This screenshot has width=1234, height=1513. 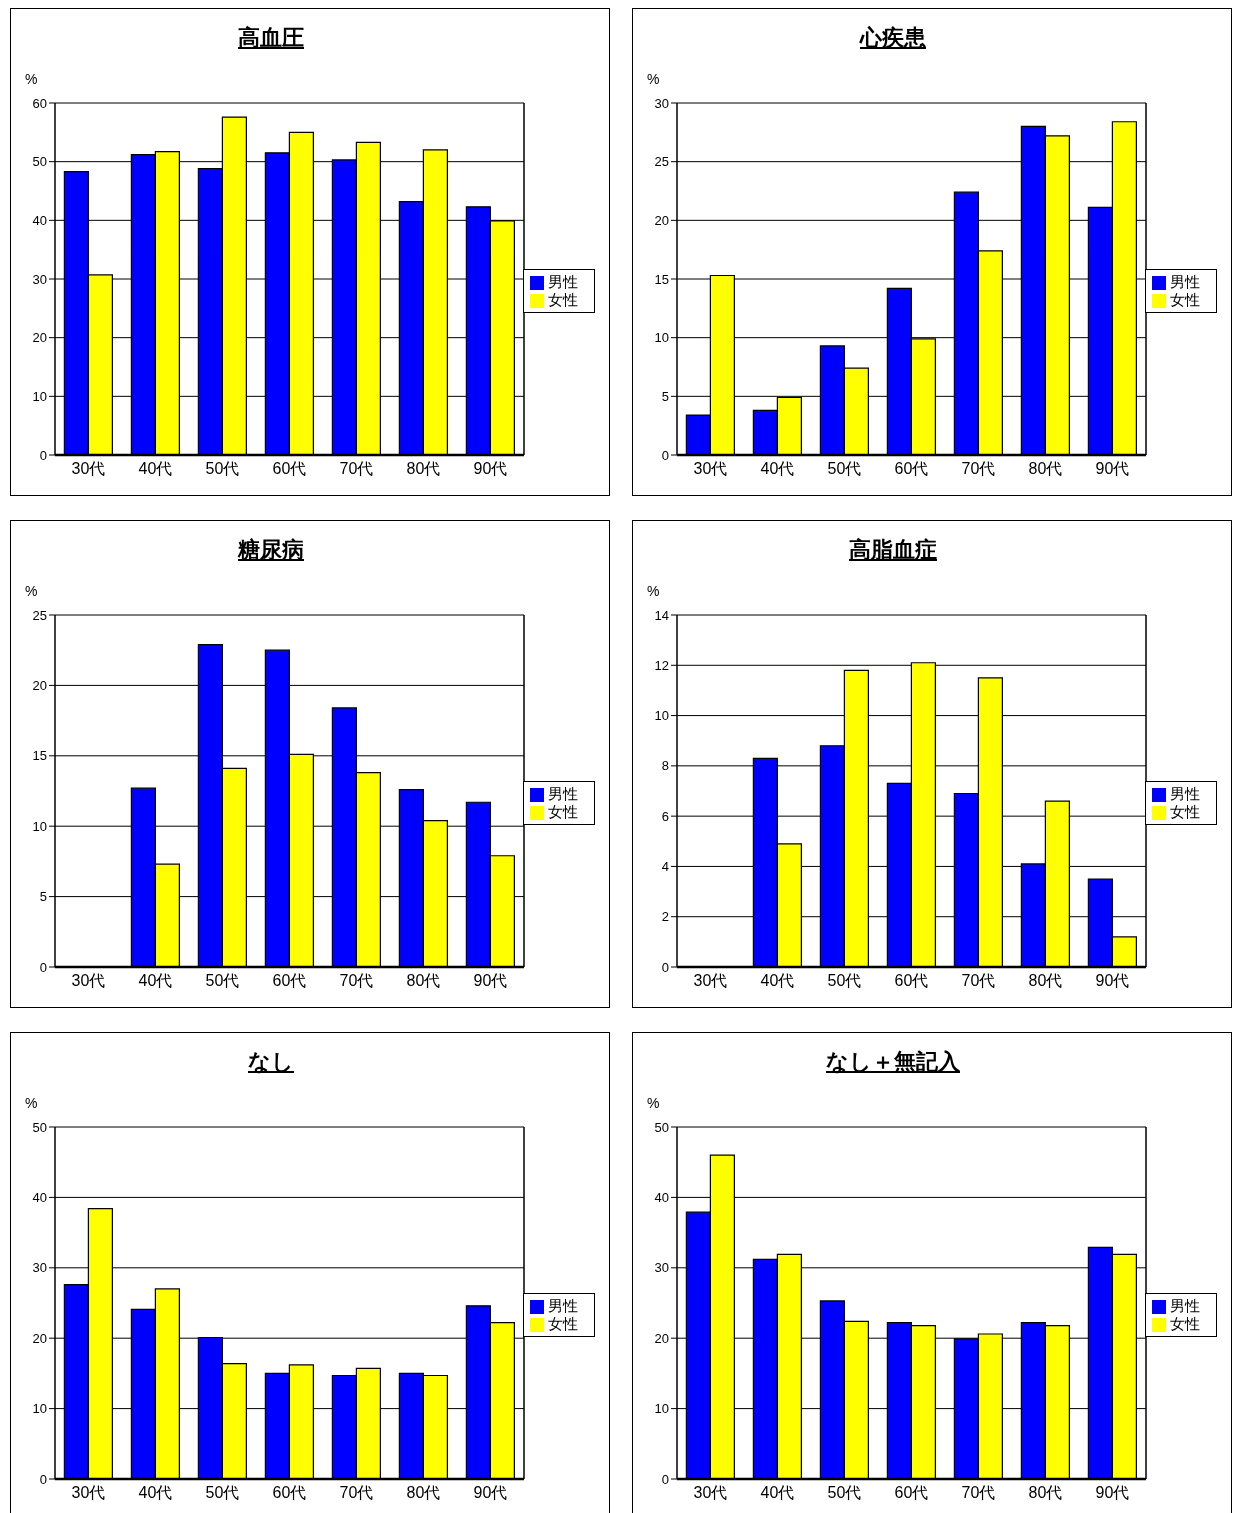 I want to click on chart-title: 高血圧, so click(x=271, y=38).